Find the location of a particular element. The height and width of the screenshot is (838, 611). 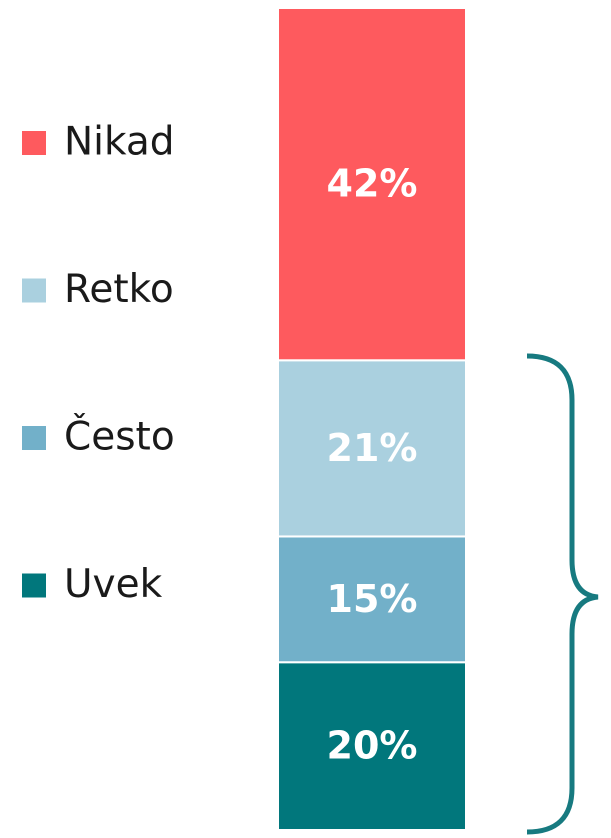

value-label: 42% is located at coordinates (372, 184).